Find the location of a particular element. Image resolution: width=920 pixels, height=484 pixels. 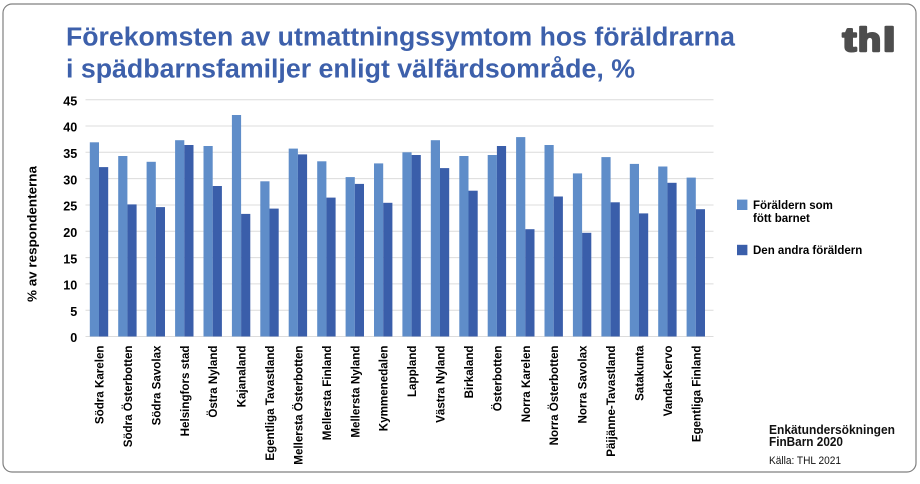

svg-text: 10 is located at coordinates (70, 286).